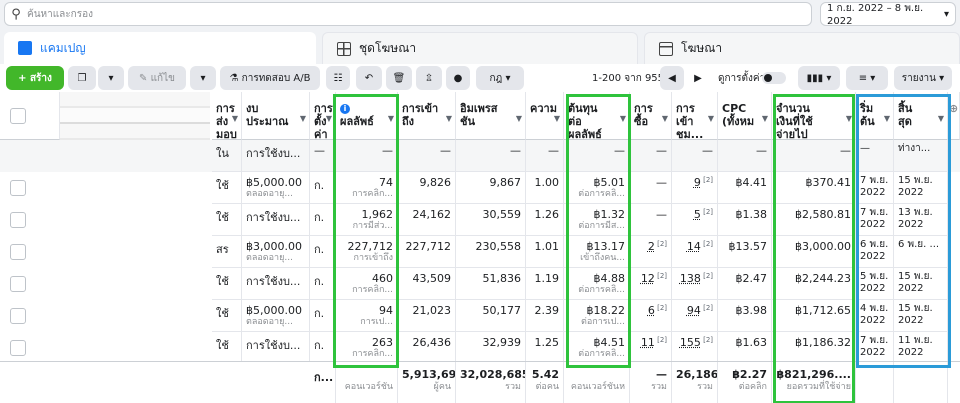 The image size is (960, 403). Describe the element at coordinates (774, 78) in the screenshot. I see `settings-toggle` at that location.